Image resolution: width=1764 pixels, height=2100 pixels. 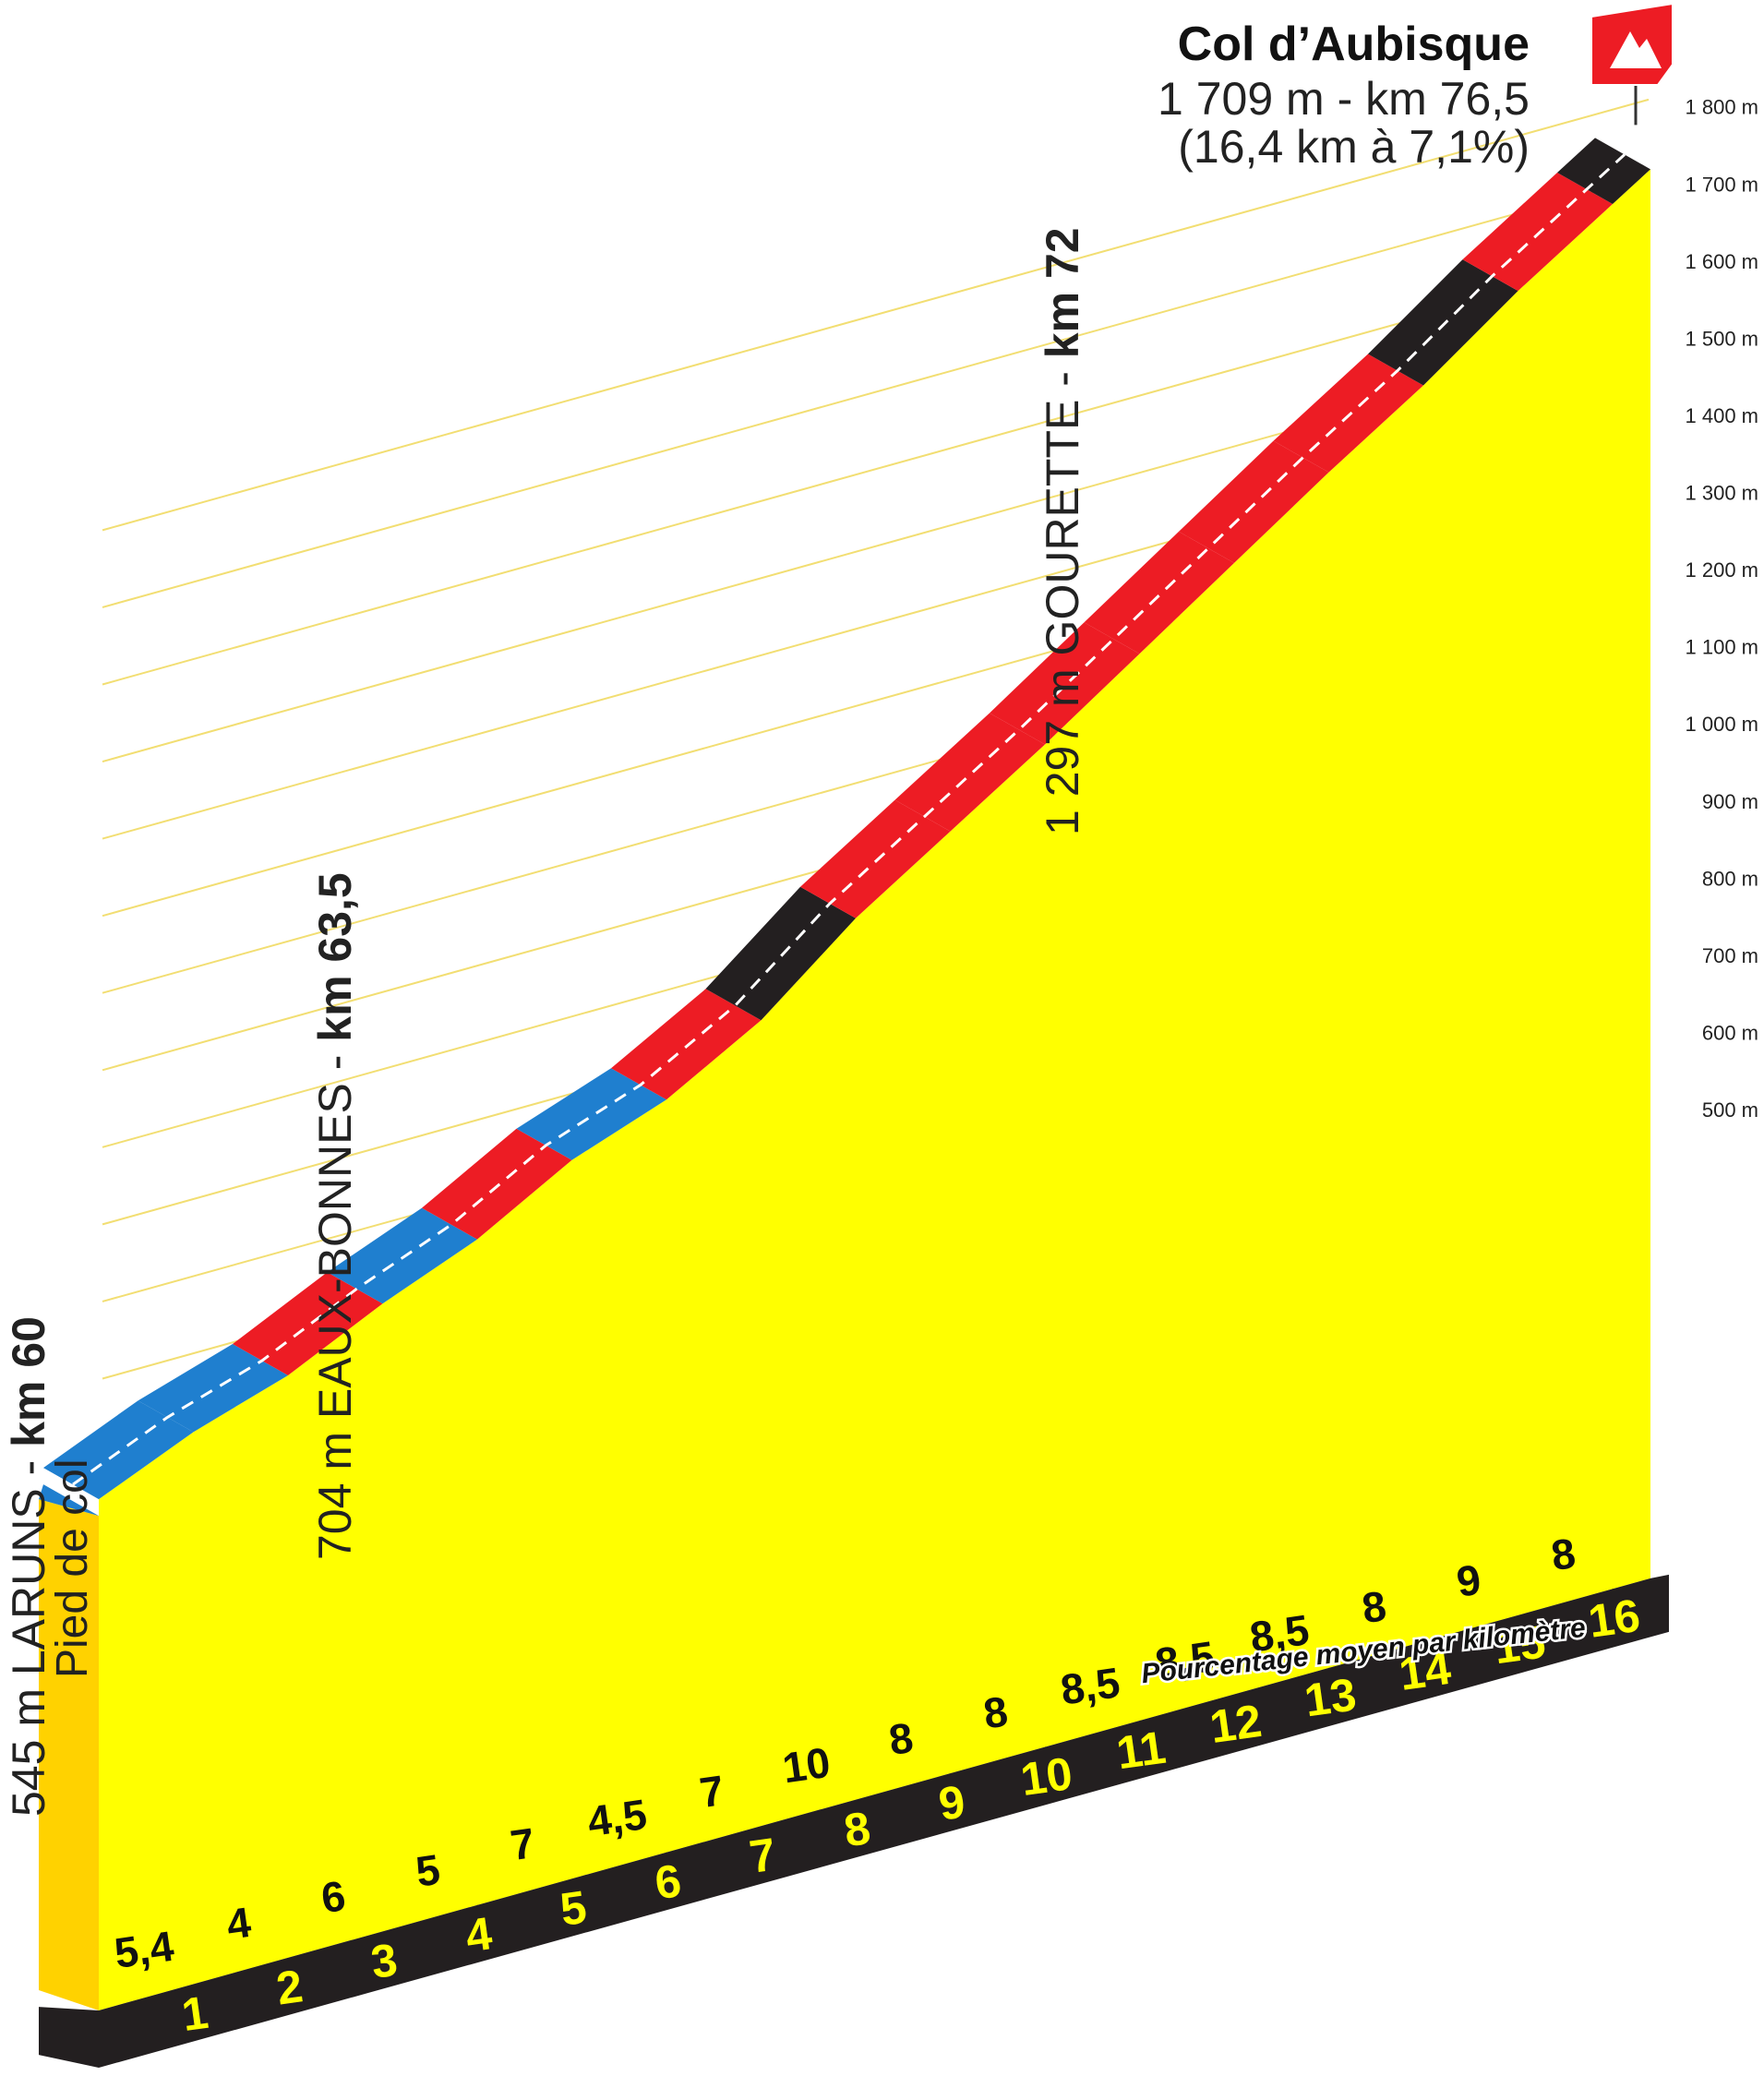 I want to click on location-laruns-text: 545 m LARUNS -, so click(x=28, y=1632).